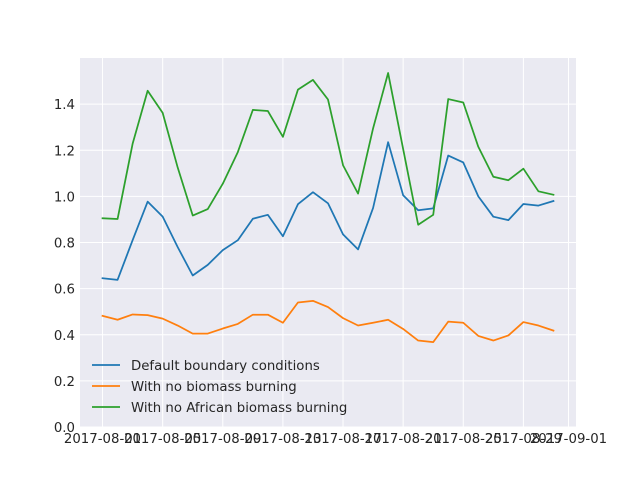 The image size is (640, 480). I want to click on series-line, so click(328, 321).